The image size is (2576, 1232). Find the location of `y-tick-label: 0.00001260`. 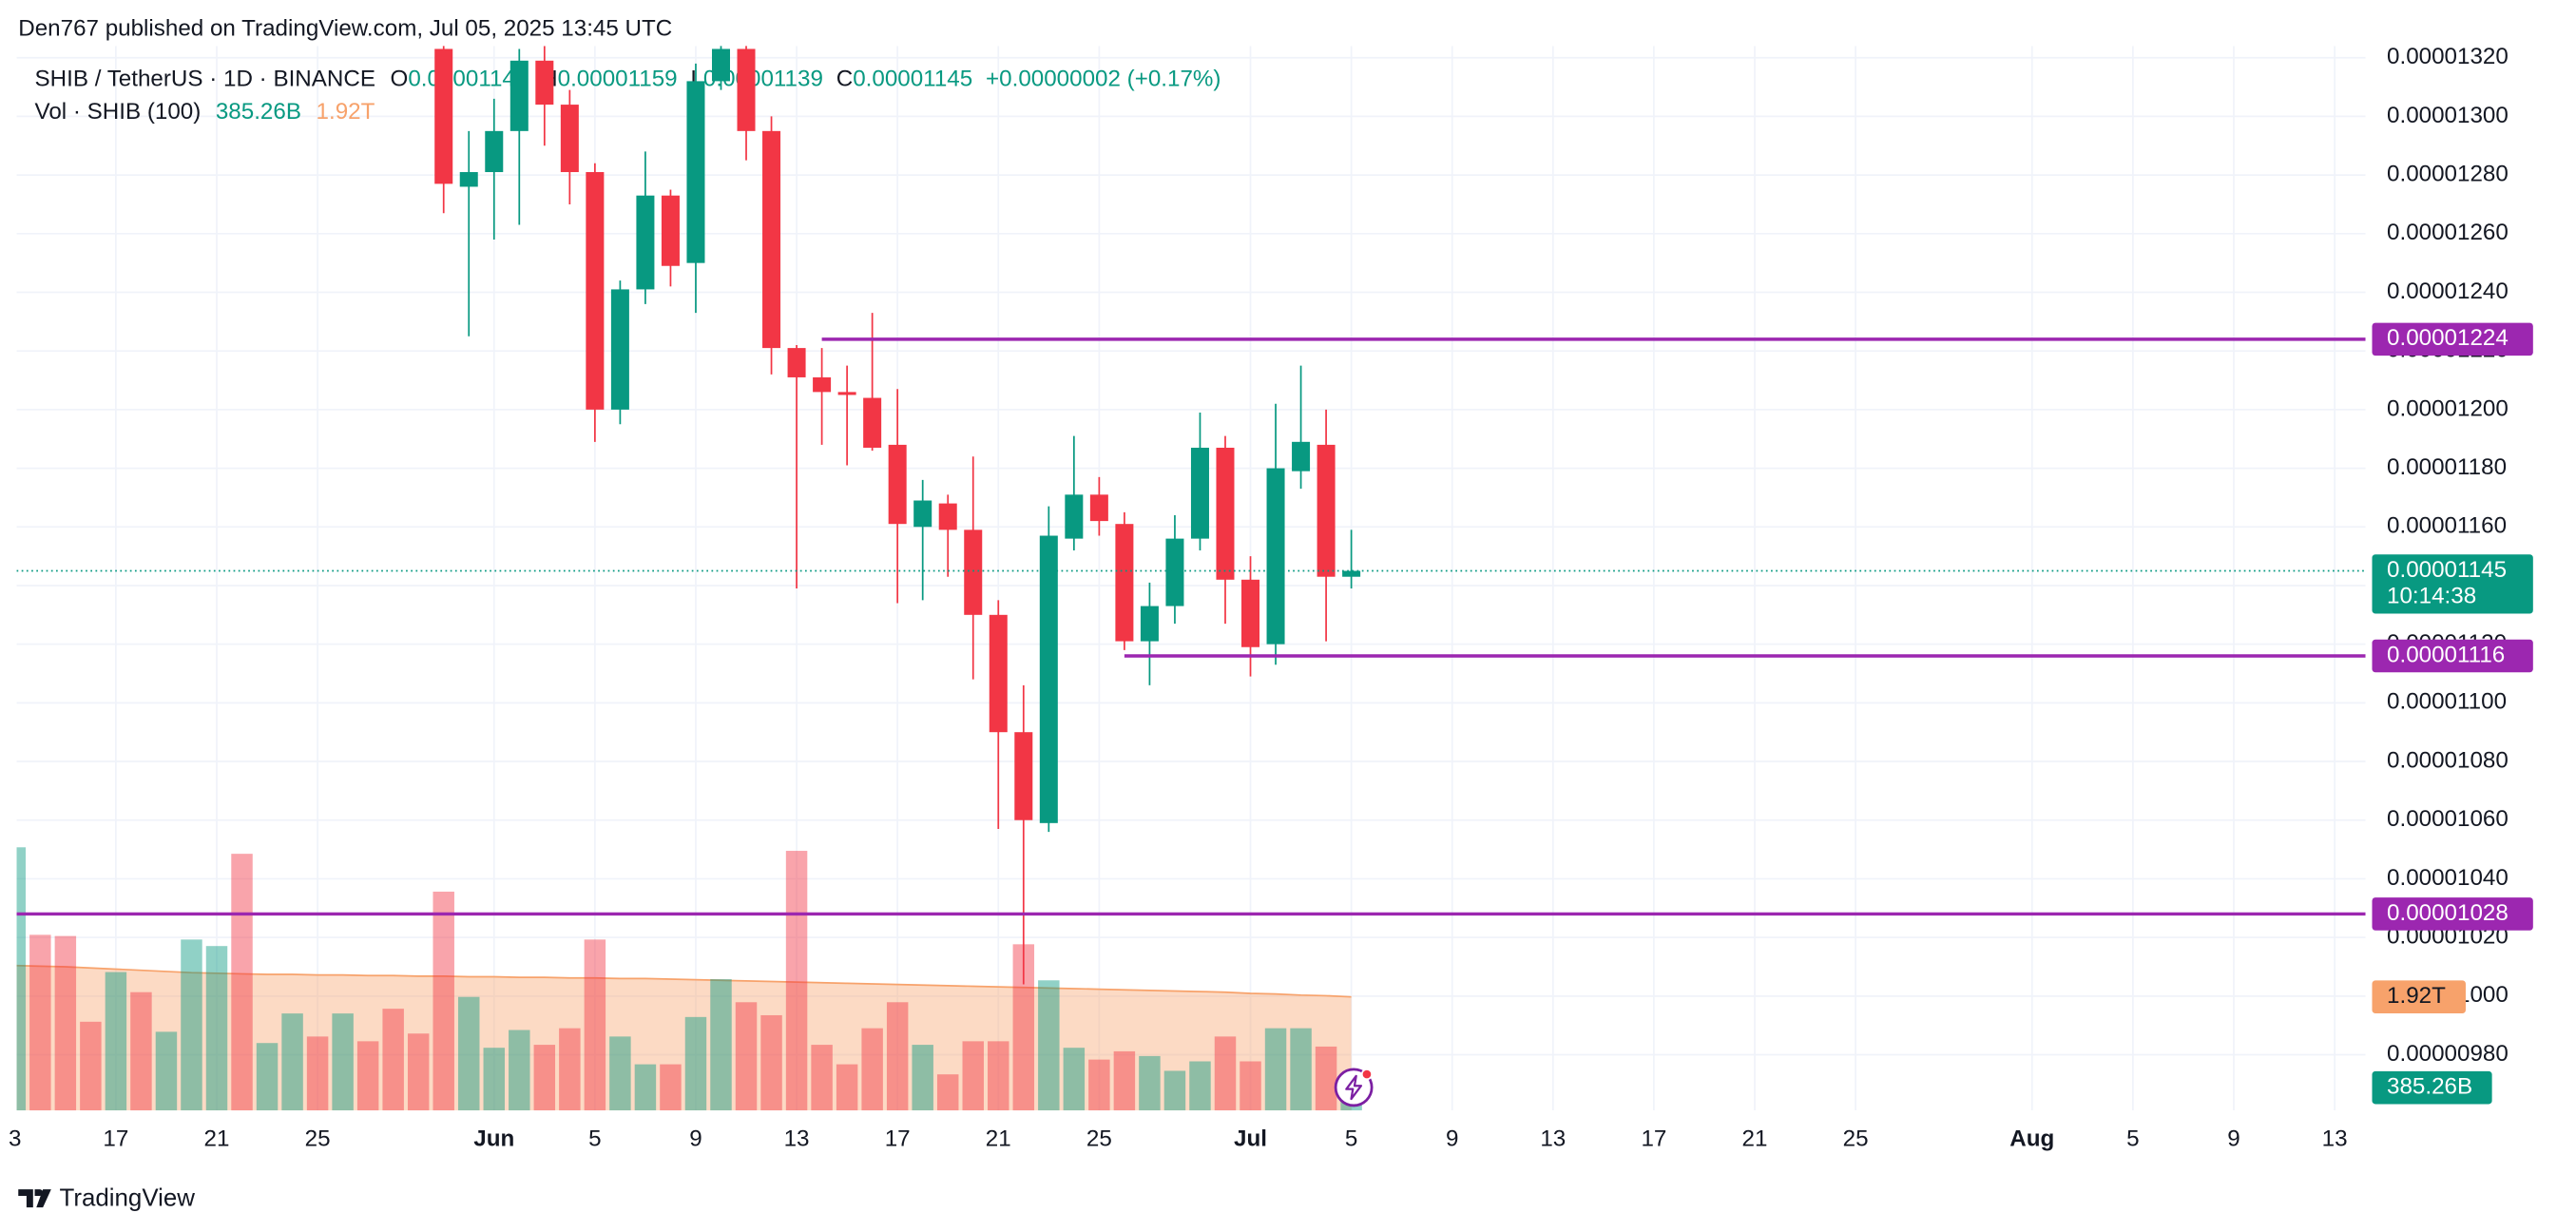

y-tick-label: 0.00001260 is located at coordinates (2448, 232).